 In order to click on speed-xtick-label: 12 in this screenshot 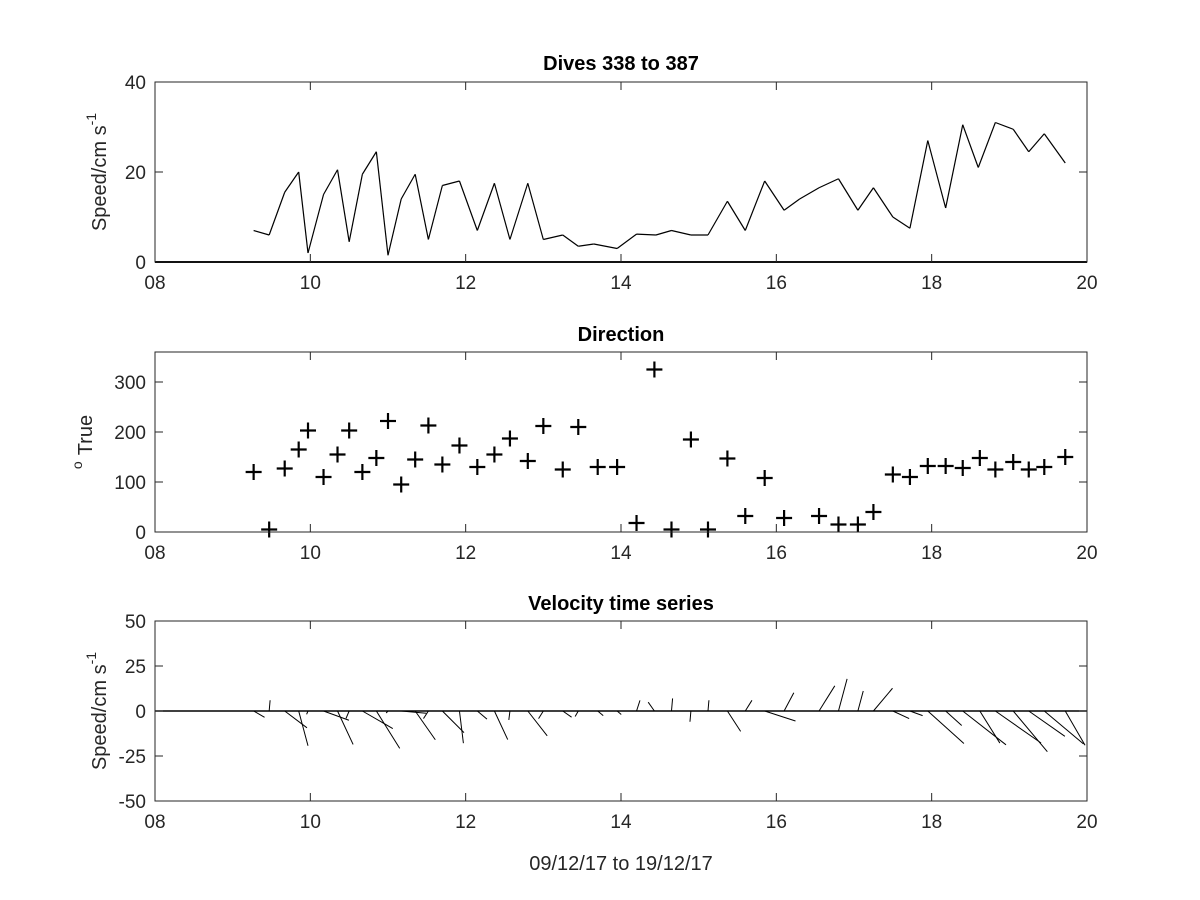, I will do `click(465, 283)`.